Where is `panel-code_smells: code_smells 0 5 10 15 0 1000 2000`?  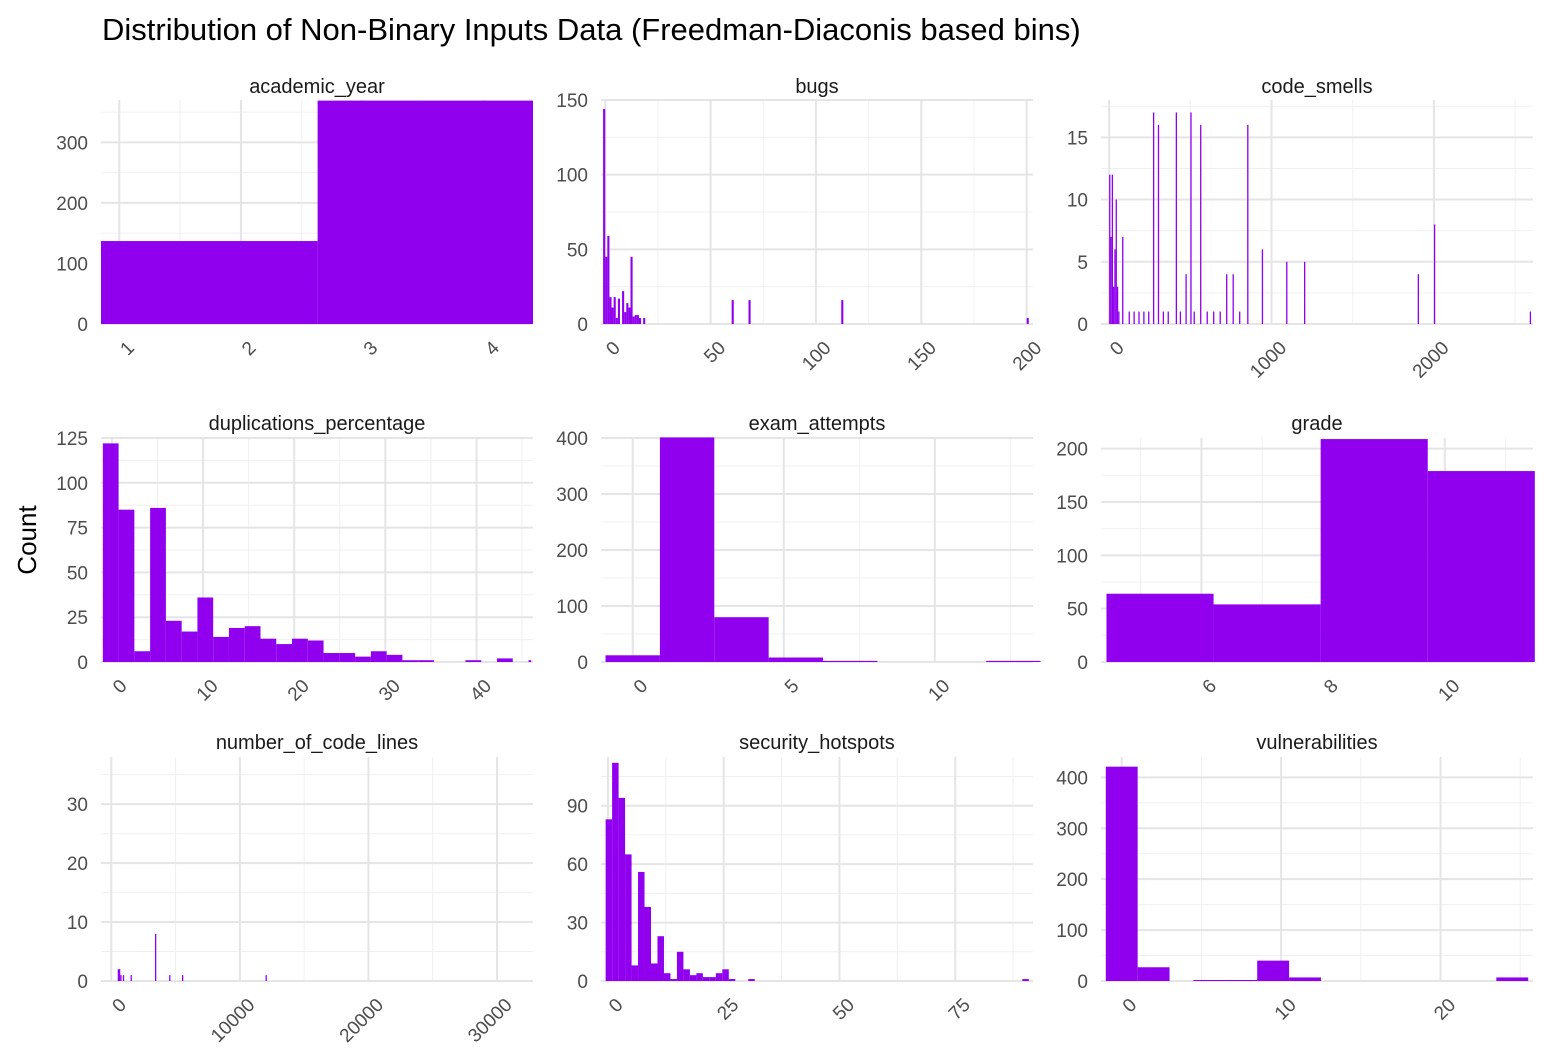 panel-code_smells: code_smells 0 5 10 15 0 1000 2000 is located at coordinates (1300, 229).